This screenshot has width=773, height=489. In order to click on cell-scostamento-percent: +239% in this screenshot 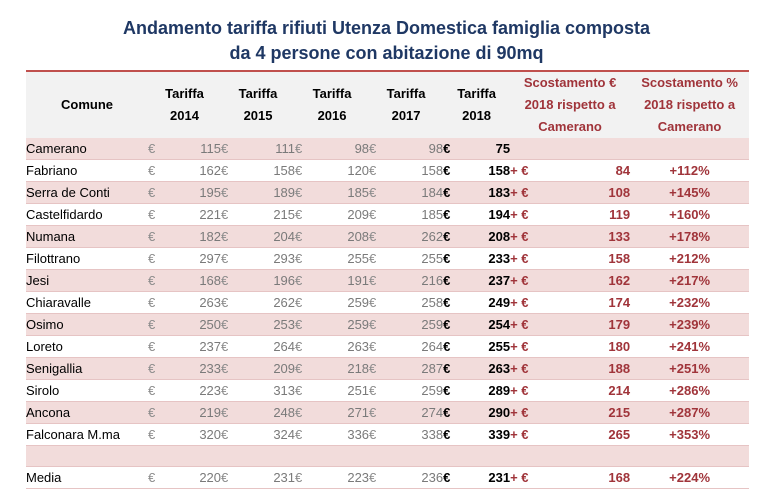, I will do `click(690, 324)`.